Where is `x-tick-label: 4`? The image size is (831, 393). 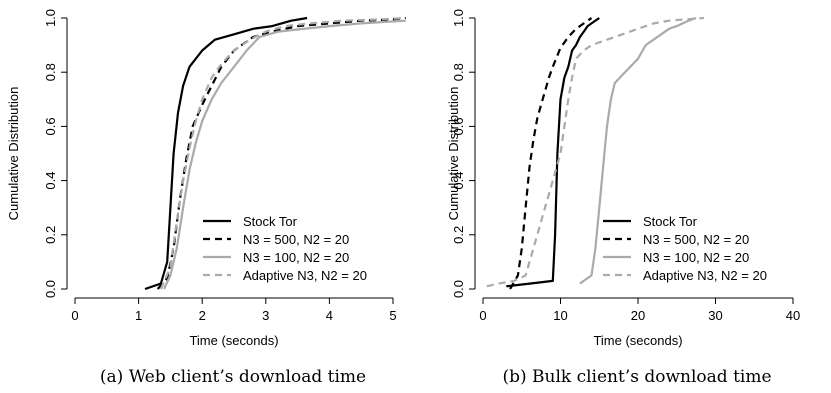 x-tick-label: 4 is located at coordinates (329, 315).